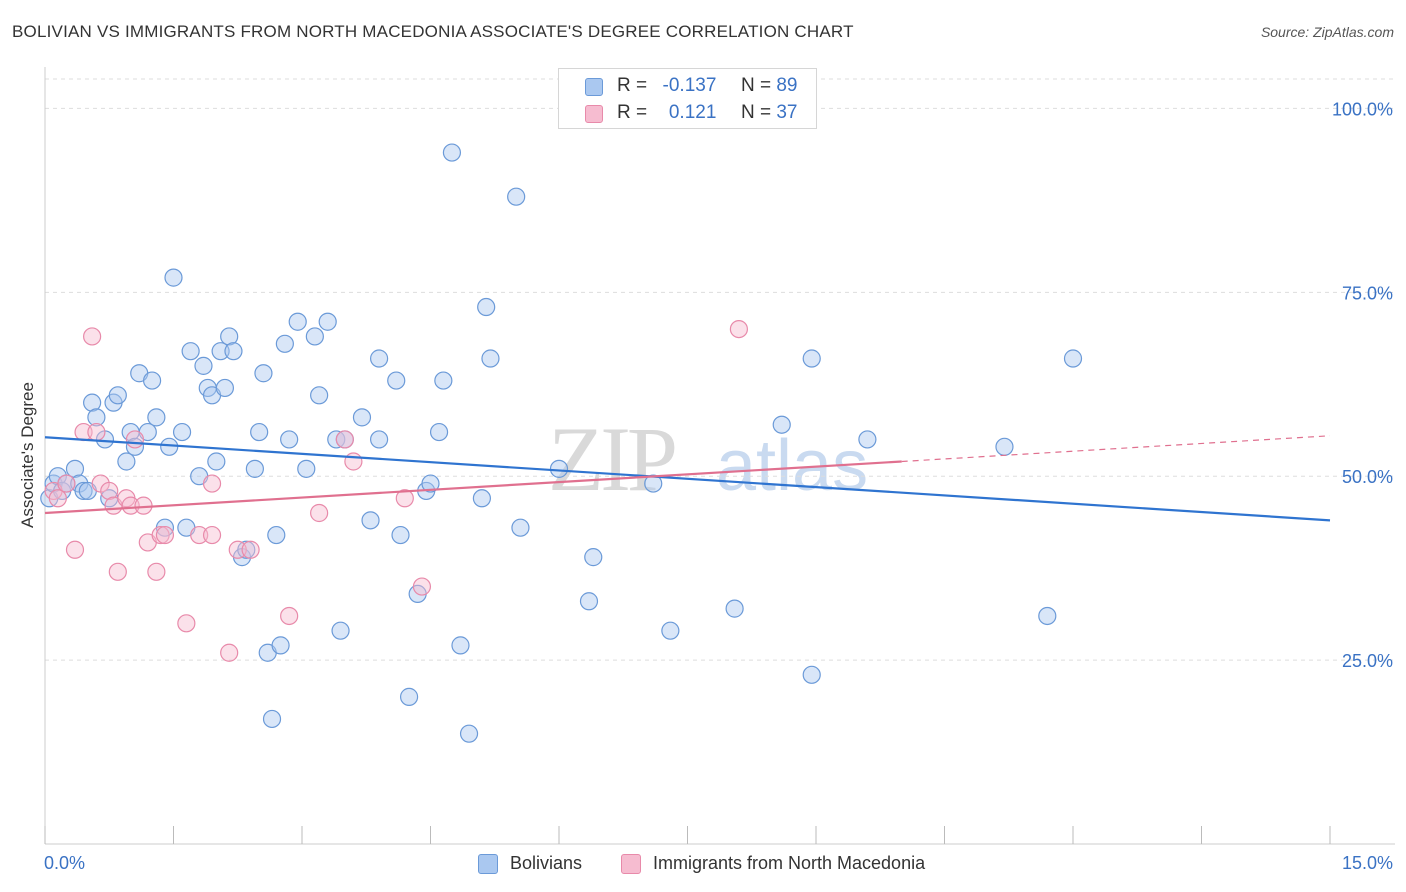 This screenshot has height=892, width=1406. I want to click on trend-line-pink, so click(473, 487).